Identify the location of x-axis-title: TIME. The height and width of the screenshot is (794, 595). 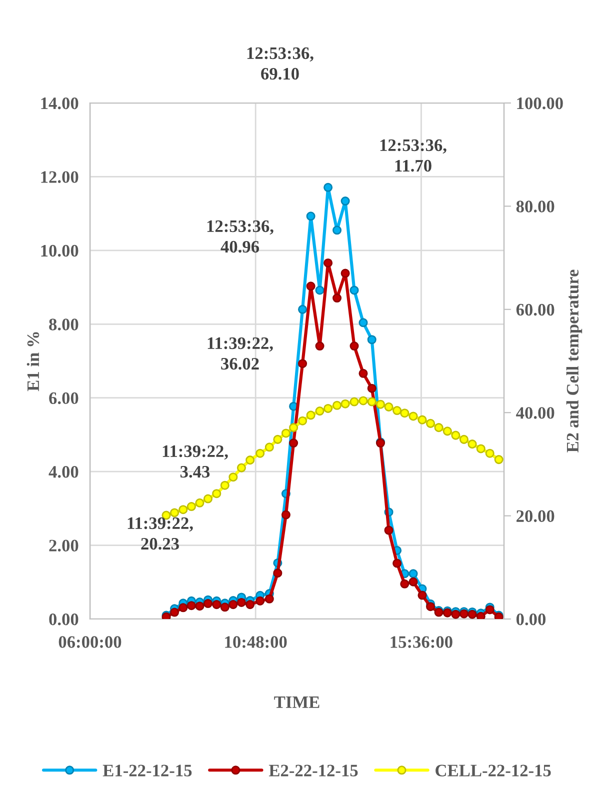
(297, 702).